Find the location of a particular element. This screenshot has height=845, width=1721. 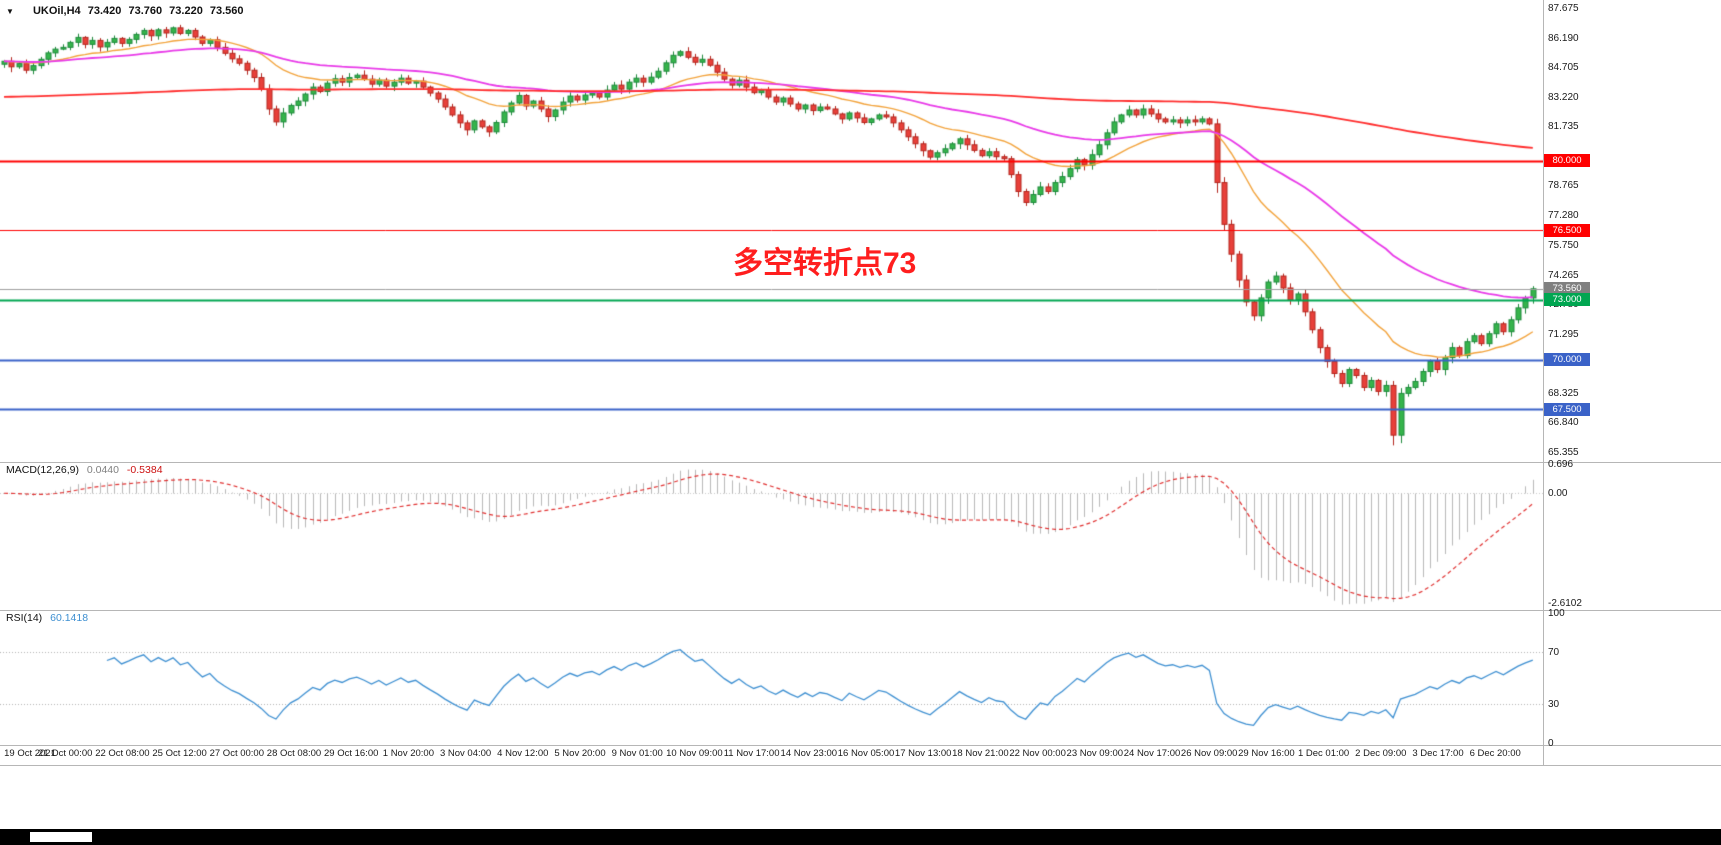

time-axis-label: 29 Nov 16:00 is located at coordinates (1266, 753).